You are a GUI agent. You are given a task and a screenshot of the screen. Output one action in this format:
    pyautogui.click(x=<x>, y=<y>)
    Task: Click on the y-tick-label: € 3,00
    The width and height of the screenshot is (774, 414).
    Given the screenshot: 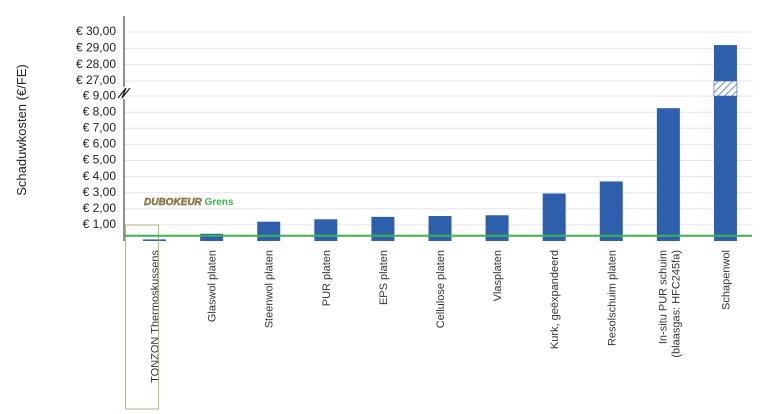 What is the action you would take?
    pyautogui.click(x=100, y=192)
    